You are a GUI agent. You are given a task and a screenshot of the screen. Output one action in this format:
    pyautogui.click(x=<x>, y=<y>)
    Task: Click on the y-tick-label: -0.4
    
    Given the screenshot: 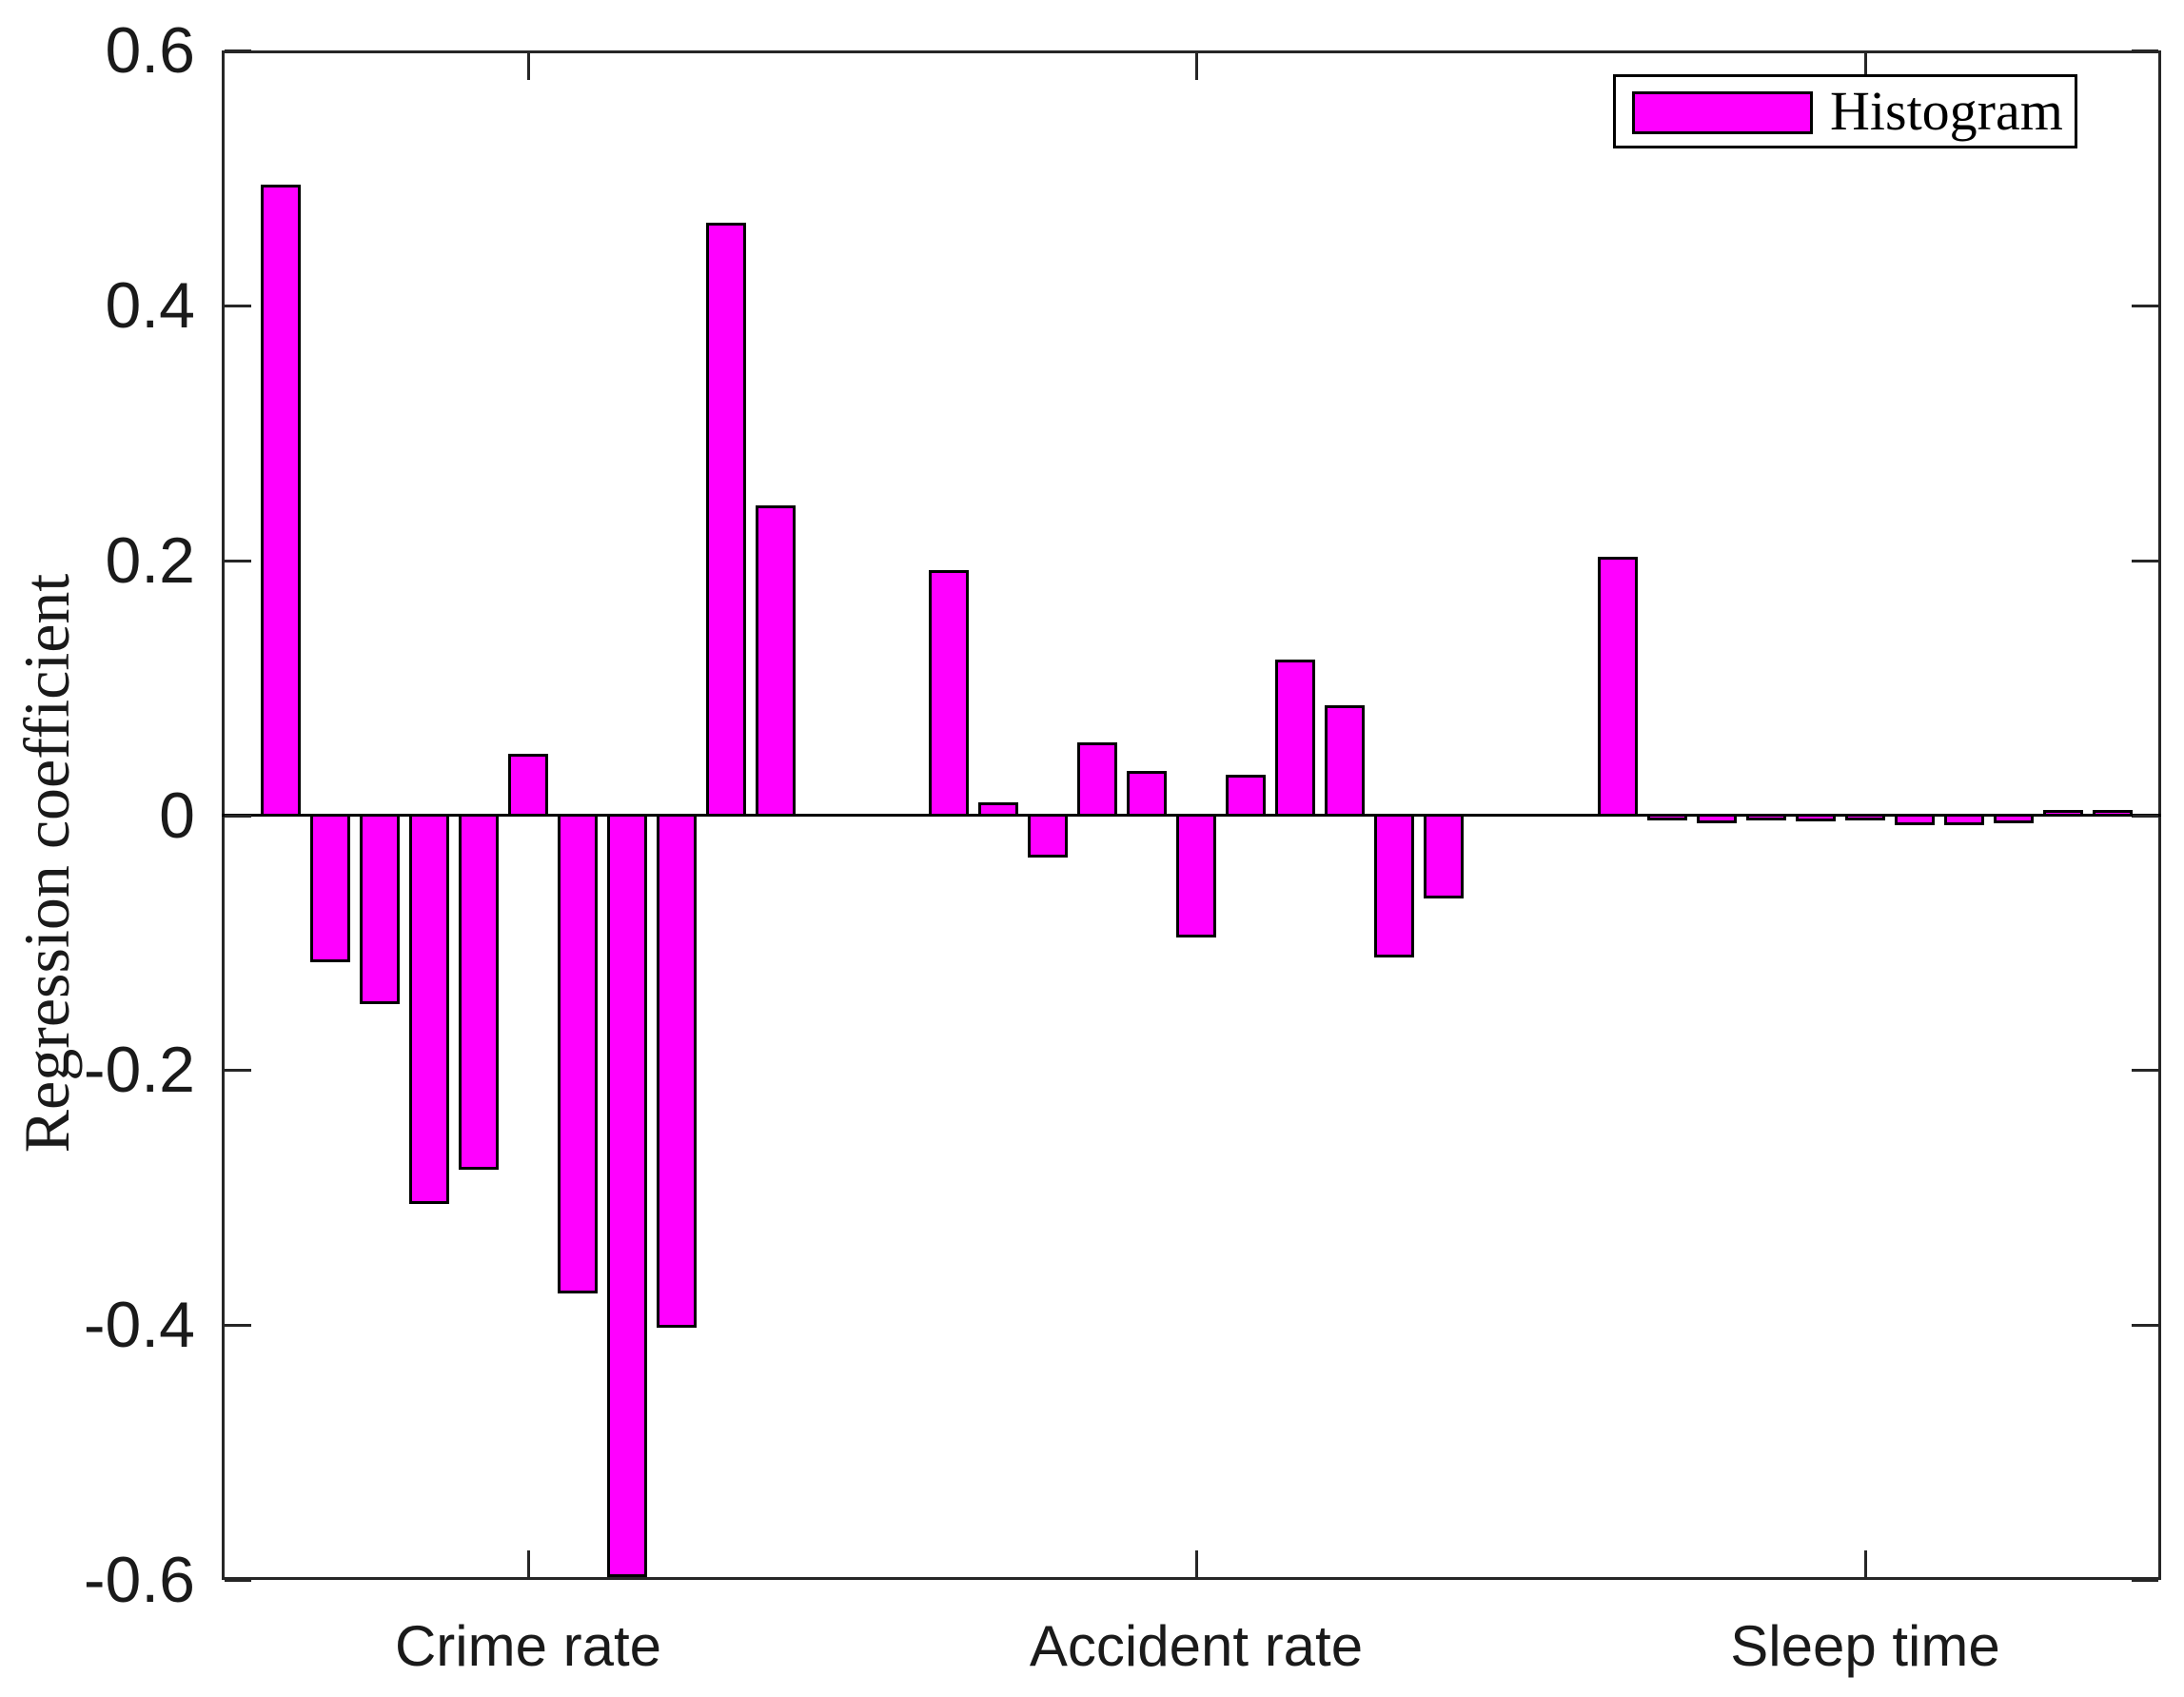 What is the action you would take?
    pyautogui.click(x=139, y=1325)
    